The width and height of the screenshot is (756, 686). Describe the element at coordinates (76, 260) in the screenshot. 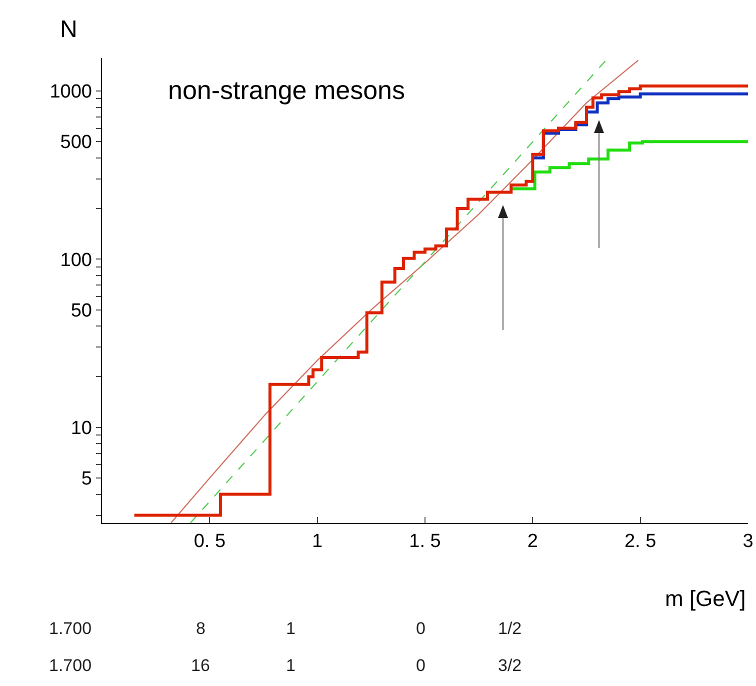

I see `y-tick-label: 100` at that location.